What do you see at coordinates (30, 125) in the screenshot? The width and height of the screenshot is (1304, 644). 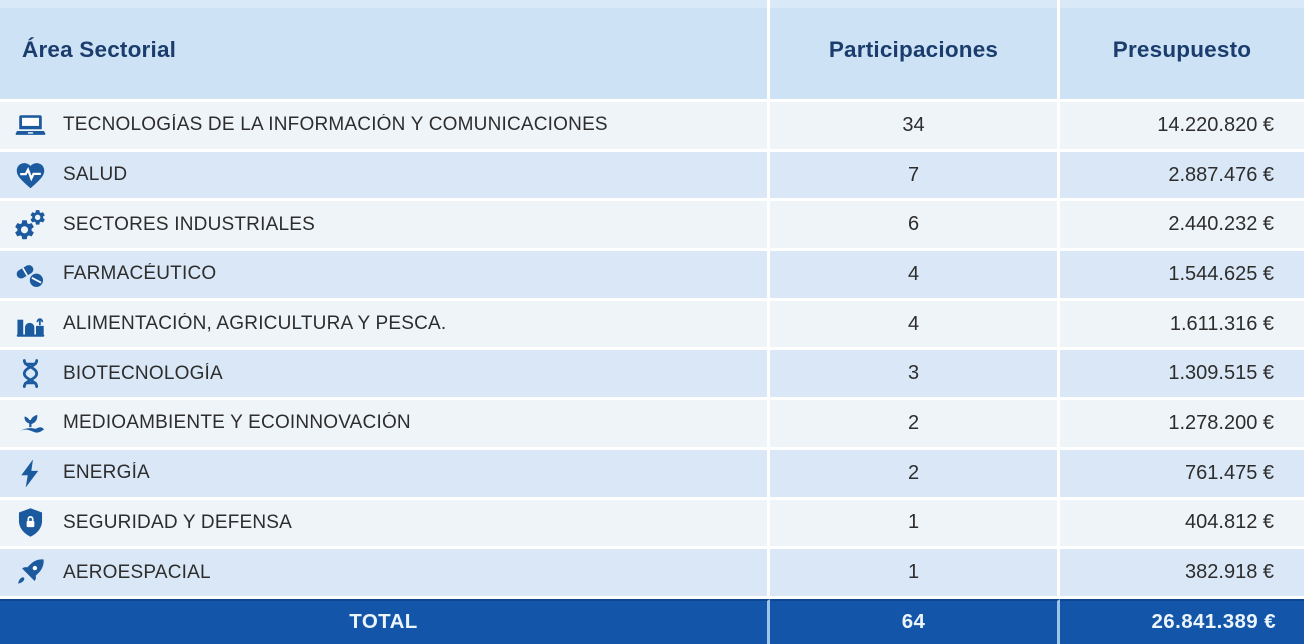 I see `laptop-icon` at bounding box center [30, 125].